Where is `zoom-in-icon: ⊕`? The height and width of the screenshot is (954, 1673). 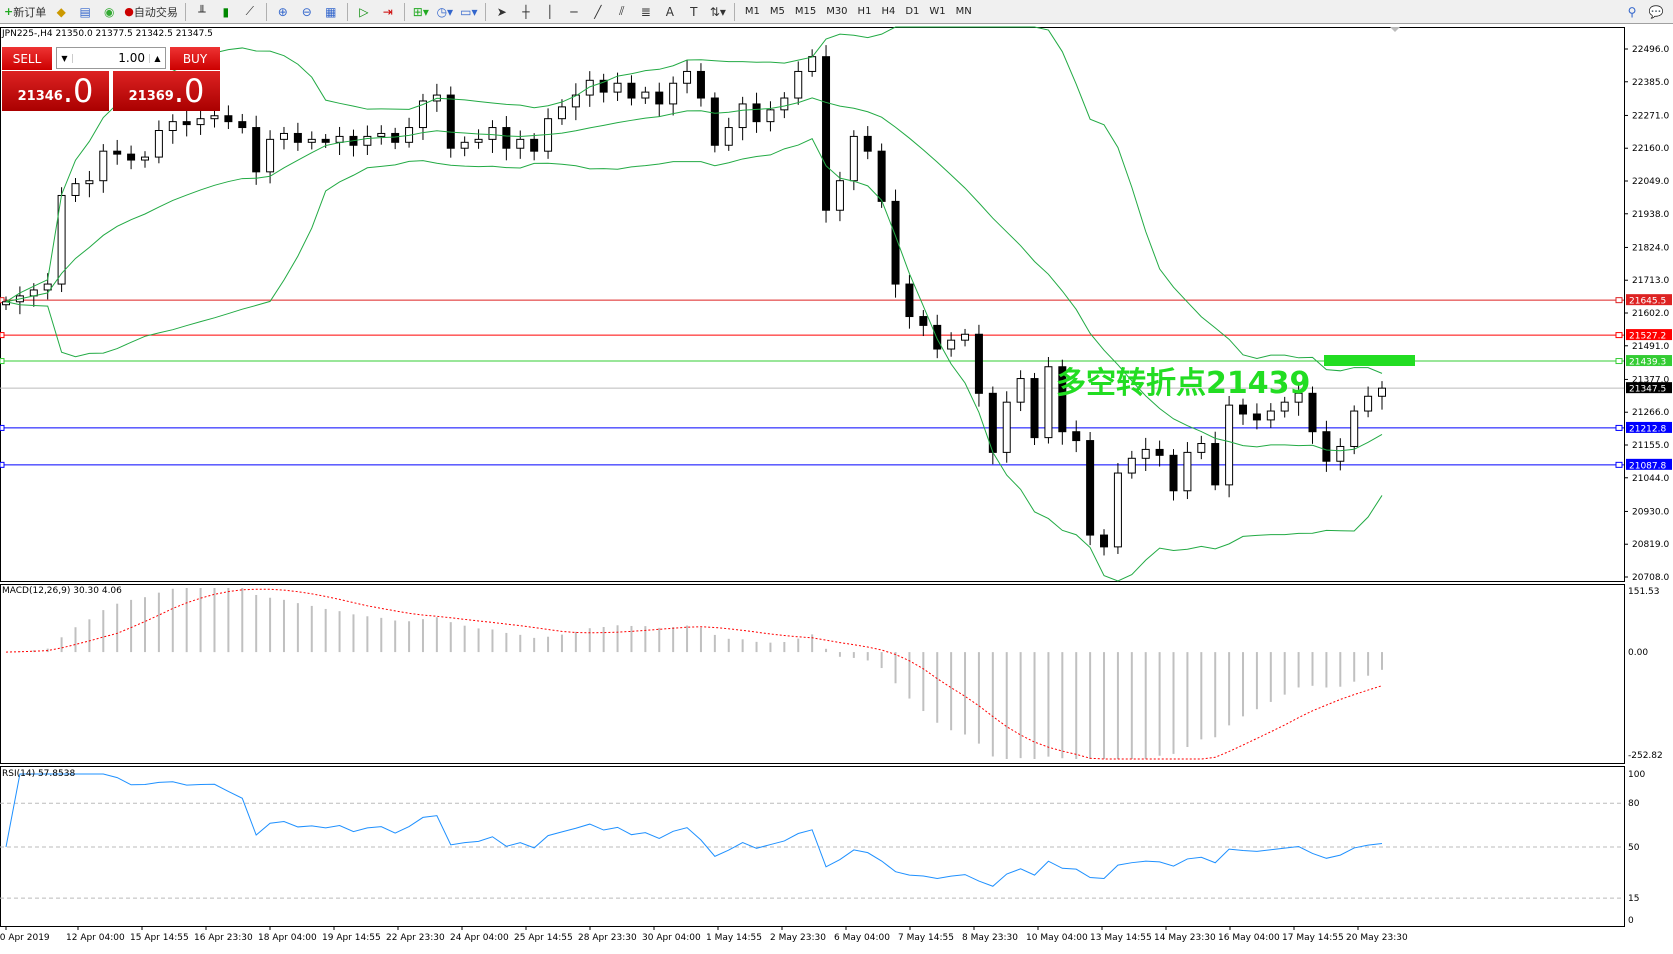
zoom-in-icon: ⊕ is located at coordinates (282, 11).